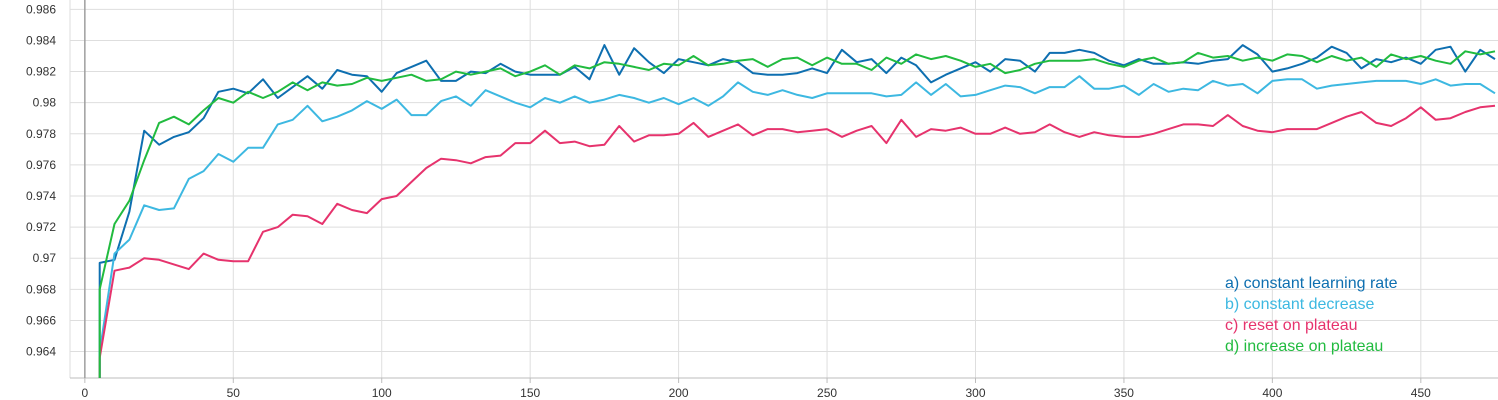 The image size is (1498, 400). Describe the element at coordinates (1421, 393) in the screenshot. I see `x-tick-label: 450` at that location.